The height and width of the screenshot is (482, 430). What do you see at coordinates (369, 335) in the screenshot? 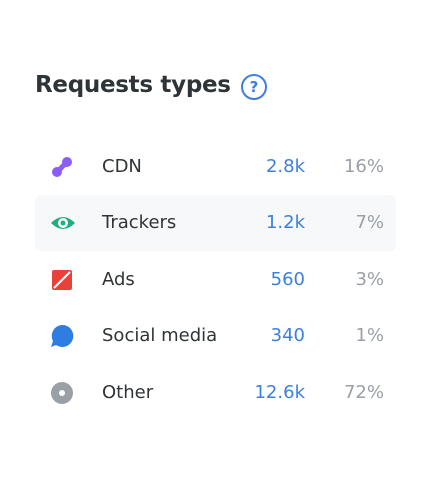
I see `row-share: 1%` at bounding box center [369, 335].